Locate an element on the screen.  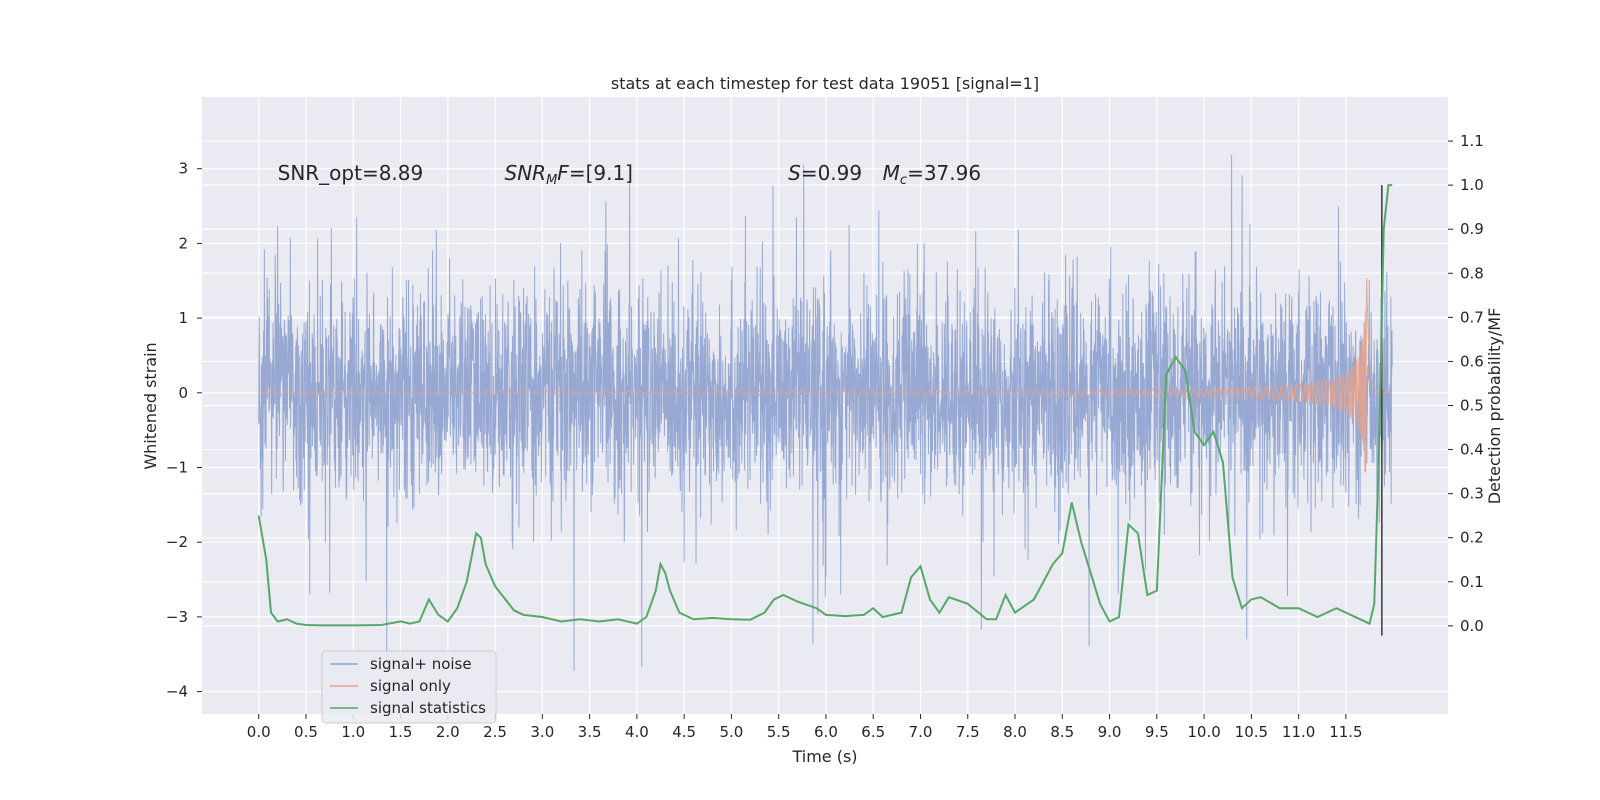
x-tick-label: 10.0 is located at coordinates (1203, 732).